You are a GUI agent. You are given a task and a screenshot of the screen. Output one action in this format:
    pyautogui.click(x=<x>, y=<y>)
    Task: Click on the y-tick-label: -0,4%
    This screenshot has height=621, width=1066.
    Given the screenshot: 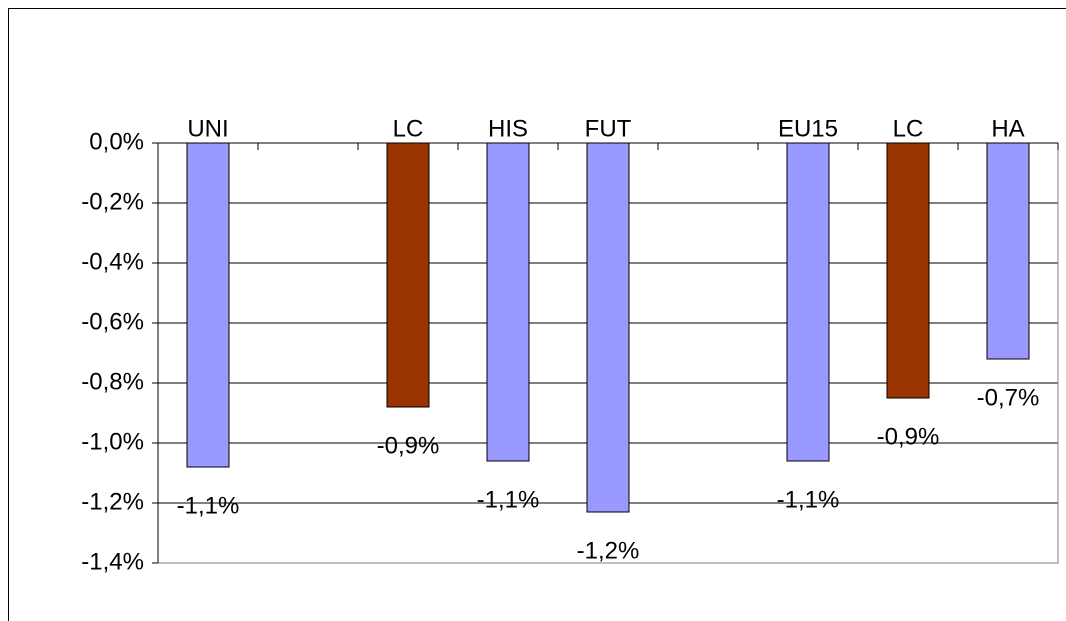 What is the action you would take?
    pyautogui.click(x=112, y=261)
    